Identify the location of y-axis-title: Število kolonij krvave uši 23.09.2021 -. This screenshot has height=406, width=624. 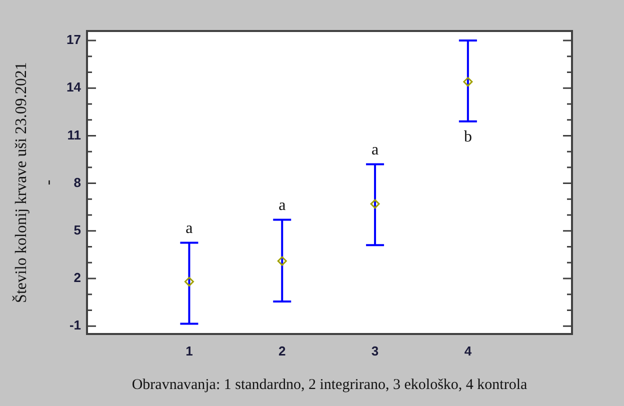
(35, 182).